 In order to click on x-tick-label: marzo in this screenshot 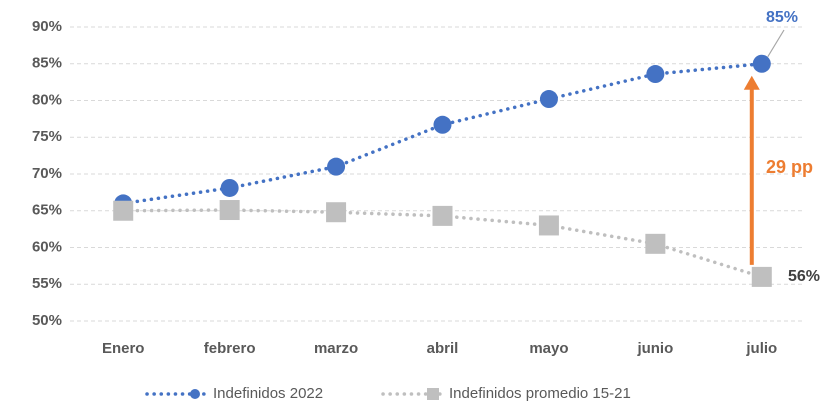, I will do `click(336, 348)`.